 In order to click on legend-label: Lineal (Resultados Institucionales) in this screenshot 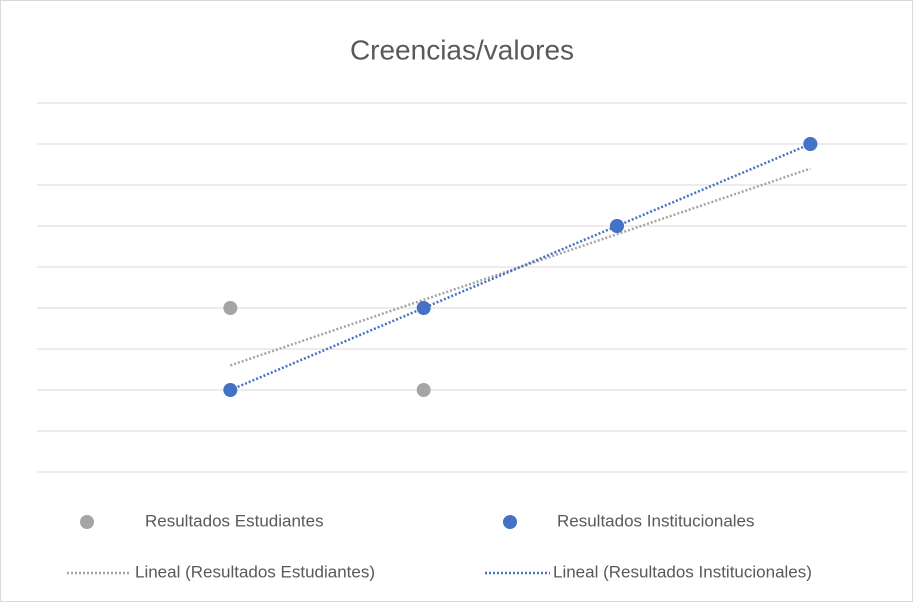, I will do `click(682, 571)`.